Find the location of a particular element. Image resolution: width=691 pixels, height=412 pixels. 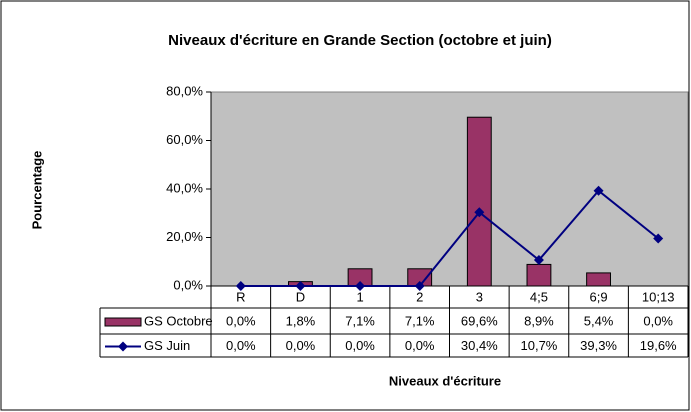

legend-label: GS Octobre is located at coordinates (178, 320).